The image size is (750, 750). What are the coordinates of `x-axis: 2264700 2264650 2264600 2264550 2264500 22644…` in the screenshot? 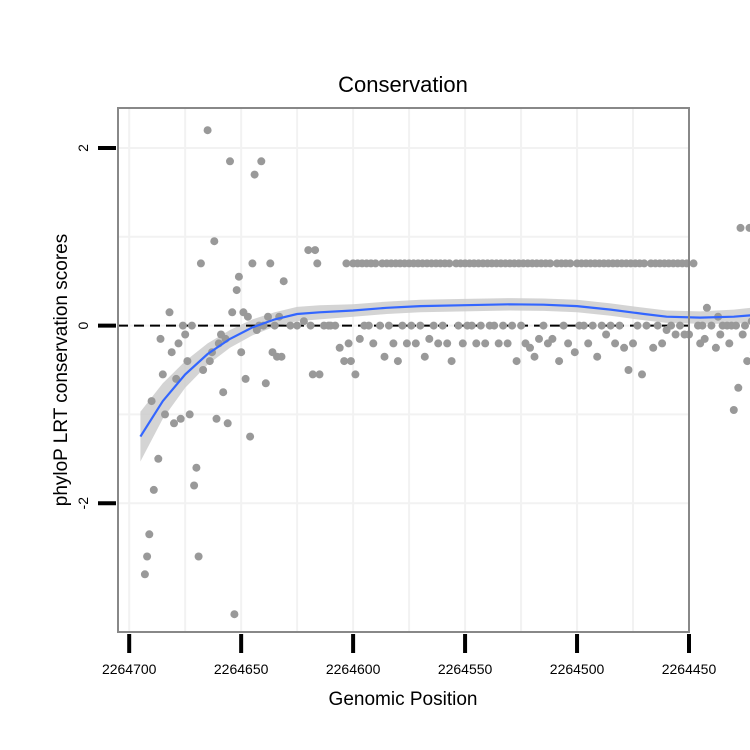 It's located at (409, 655).